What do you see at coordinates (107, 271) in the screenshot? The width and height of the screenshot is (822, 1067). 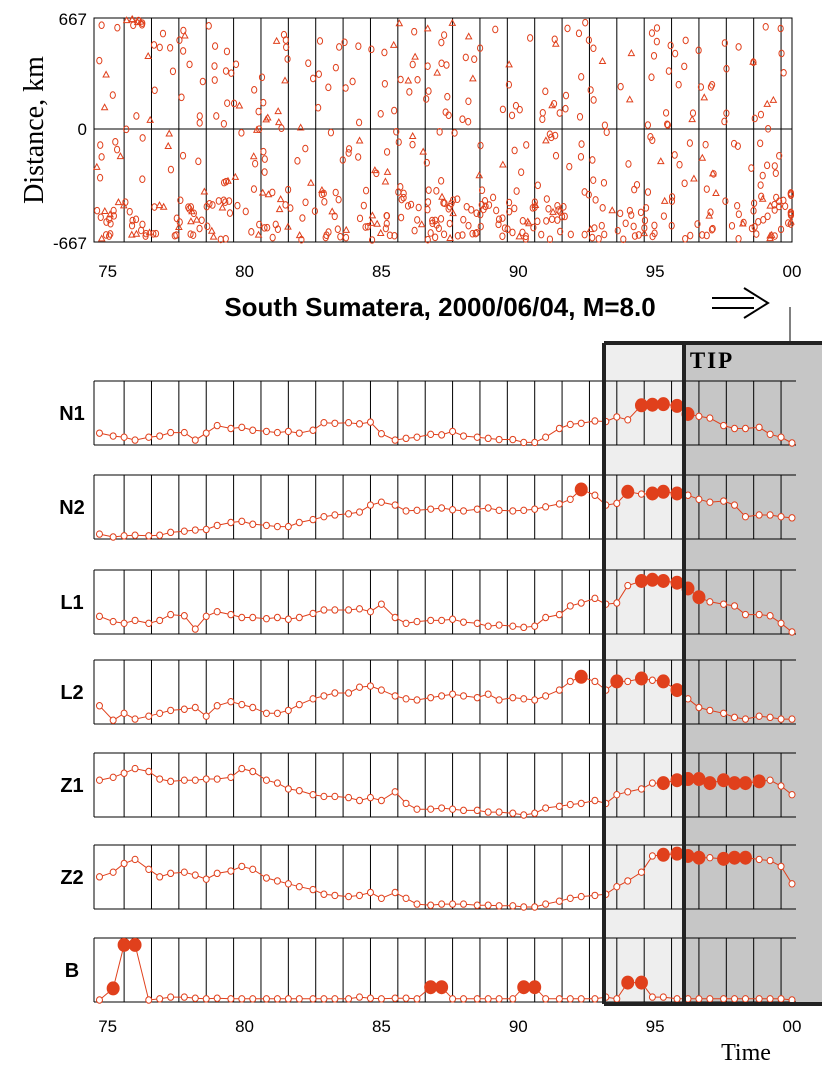 I see `scatter-x-tick-label: 75` at bounding box center [107, 271].